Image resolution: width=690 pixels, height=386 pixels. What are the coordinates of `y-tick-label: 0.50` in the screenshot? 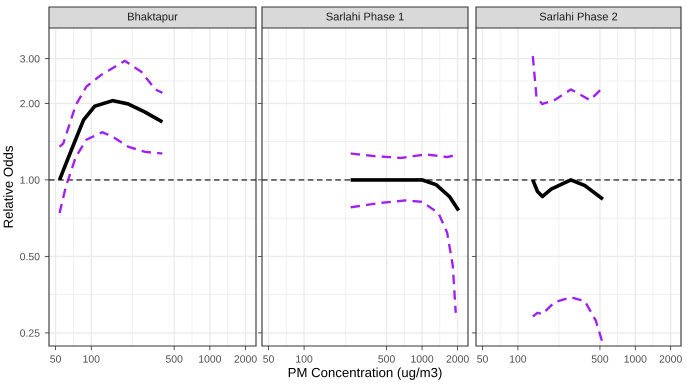 It's located at (30, 256).